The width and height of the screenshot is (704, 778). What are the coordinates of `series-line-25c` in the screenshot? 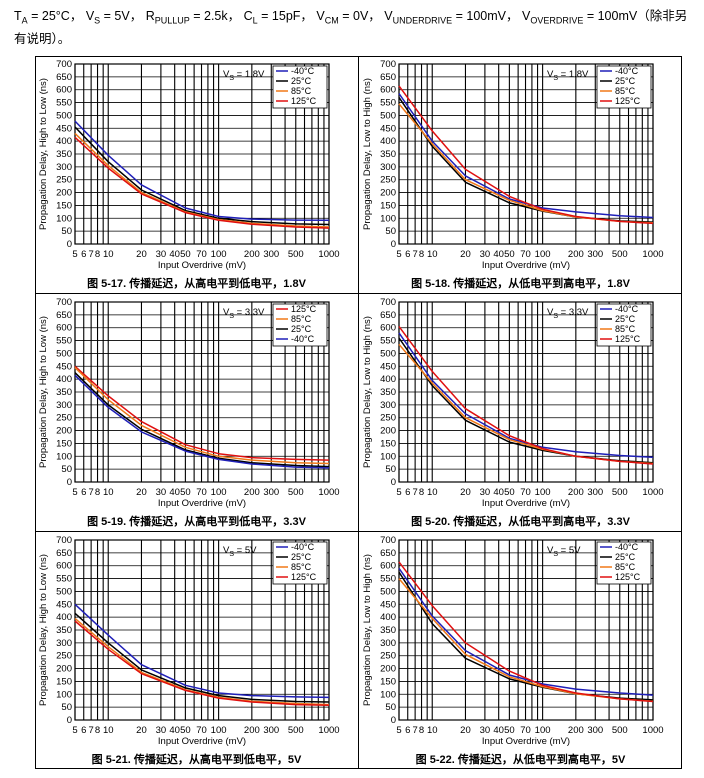 It's located at (202, 420).